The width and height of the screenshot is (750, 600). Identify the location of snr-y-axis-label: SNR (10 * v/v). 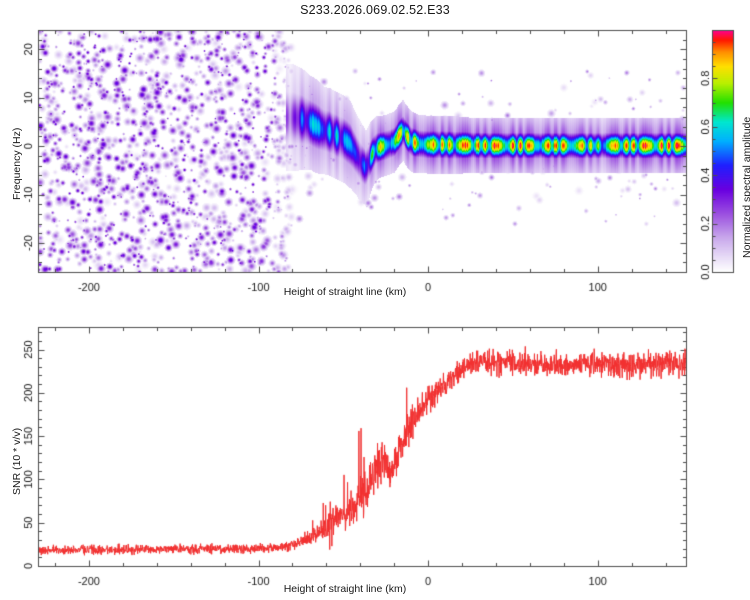
(17, 461).